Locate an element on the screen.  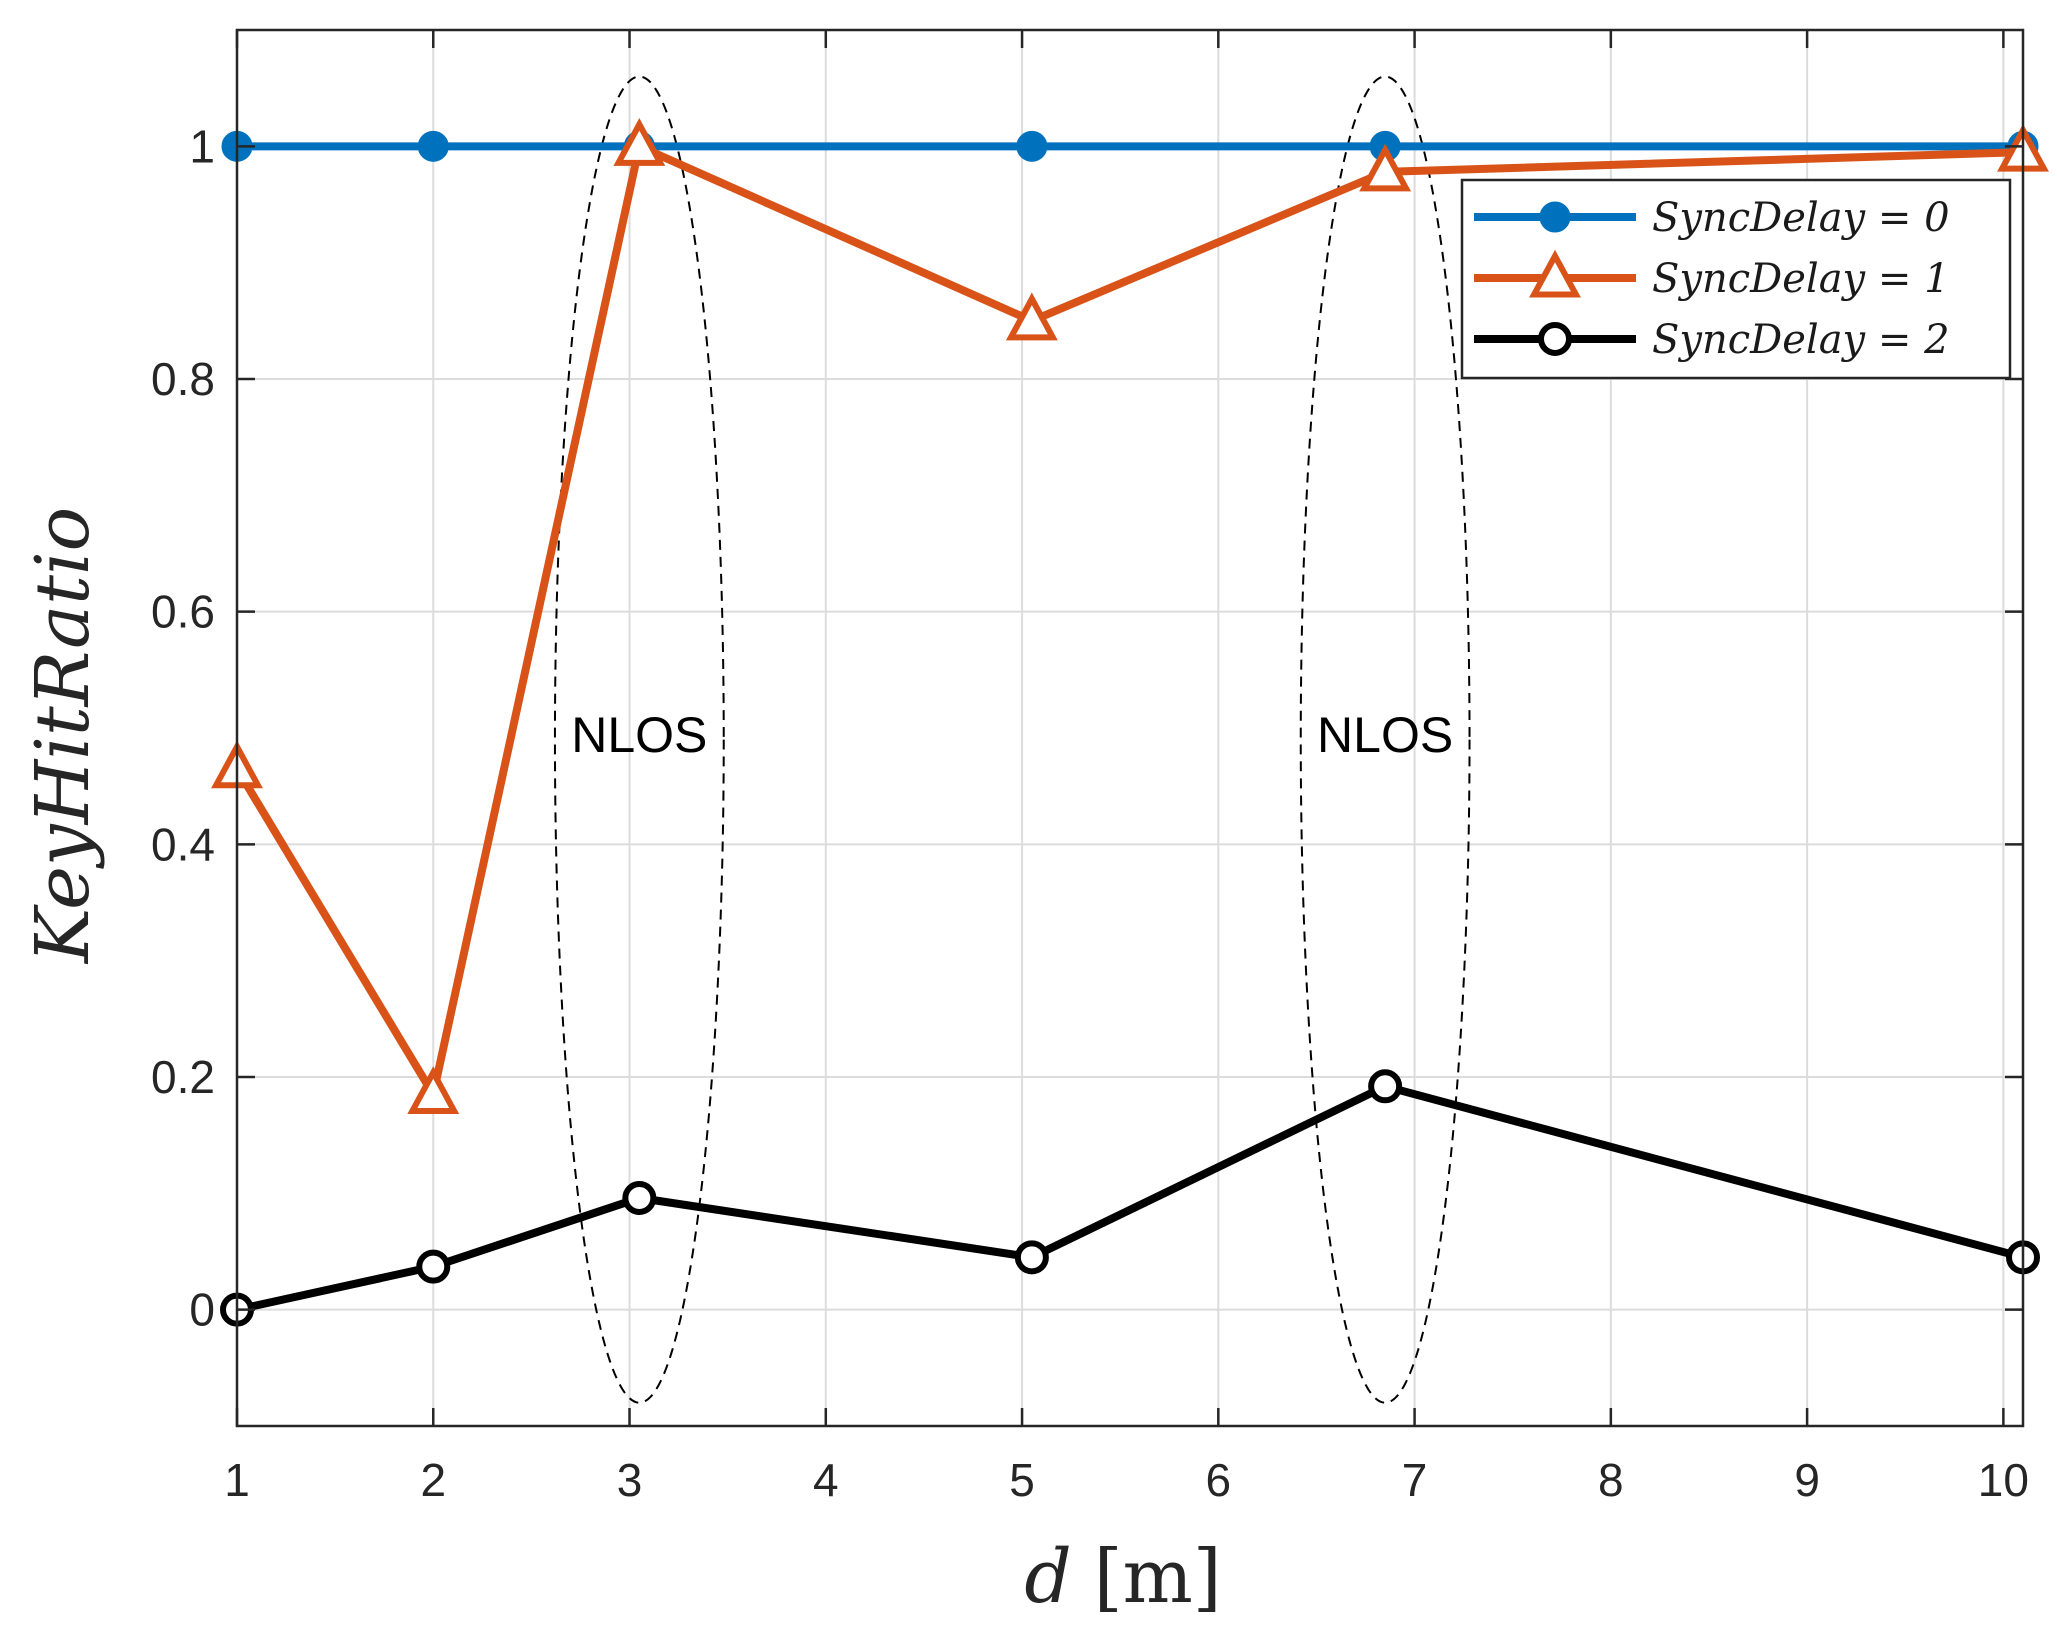
legend-label: SyncDelay = 2 is located at coordinates (1801, 340).